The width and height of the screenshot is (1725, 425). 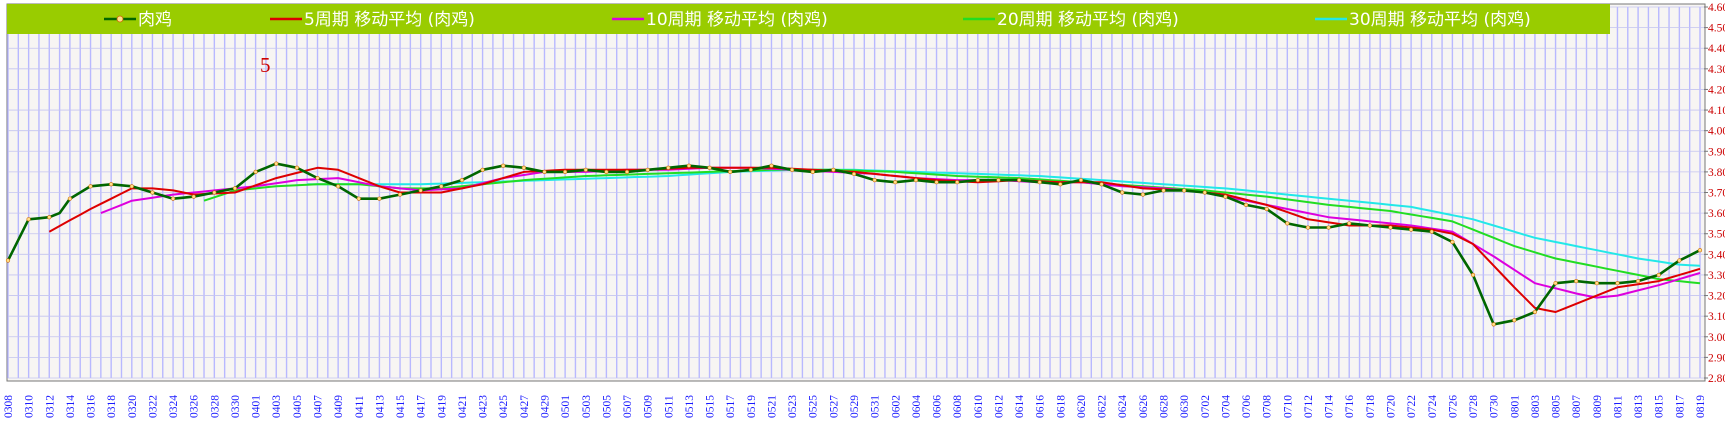 What do you see at coordinates (484, 406) in the screenshot?
I see `x-tick-label: 0423` at bounding box center [484, 406].